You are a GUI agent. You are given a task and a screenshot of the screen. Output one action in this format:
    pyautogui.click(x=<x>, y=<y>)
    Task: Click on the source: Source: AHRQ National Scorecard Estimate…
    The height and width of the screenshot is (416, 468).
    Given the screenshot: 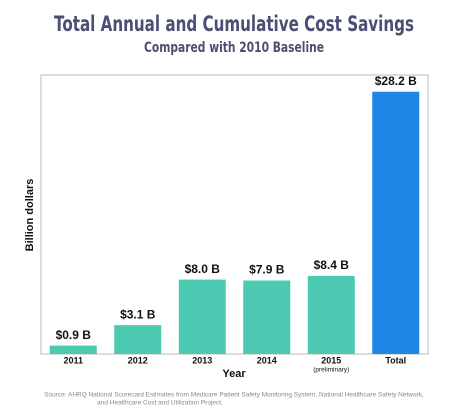 What is the action you would take?
    pyautogui.click(x=234, y=395)
    